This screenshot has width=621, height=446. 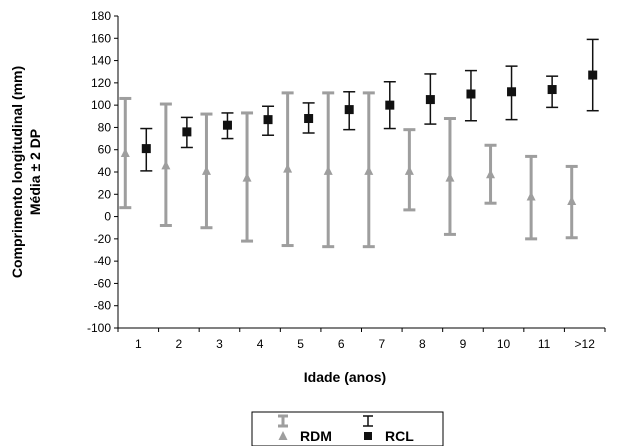 What do you see at coordinates (219, 344) in the screenshot?
I see `x-tick-label: 3` at bounding box center [219, 344].